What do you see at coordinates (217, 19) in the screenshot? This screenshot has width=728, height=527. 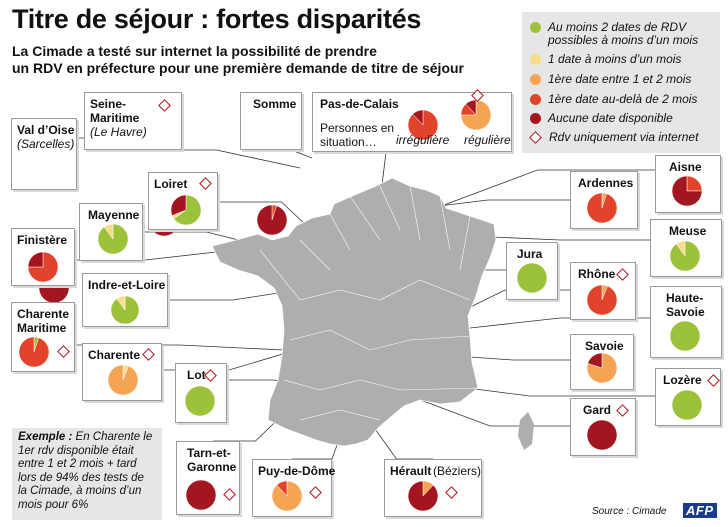 I see `page-title: Titre de séjour : fortes disparités` at bounding box center [217, 19].